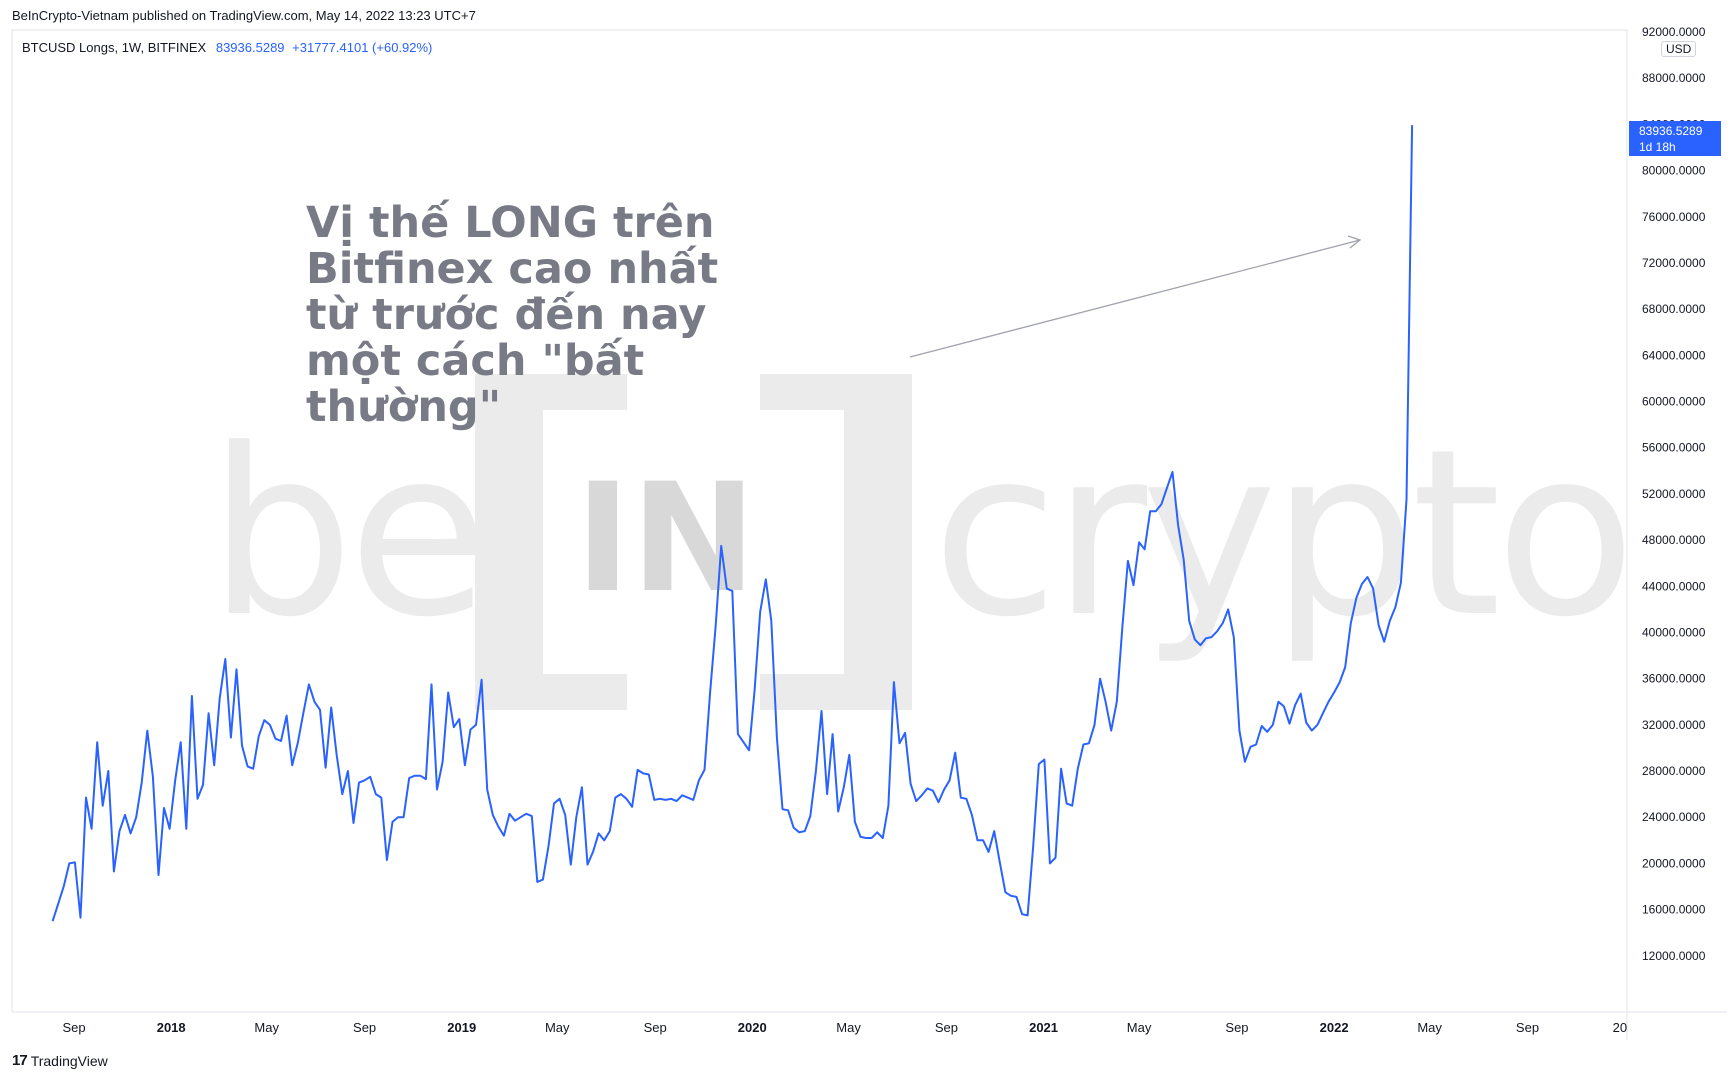  What do you see at coordinates (1674, 586) in the screenshot?
I see `y-tick-label: 44000.0000` at bounding box center [1674, 586].